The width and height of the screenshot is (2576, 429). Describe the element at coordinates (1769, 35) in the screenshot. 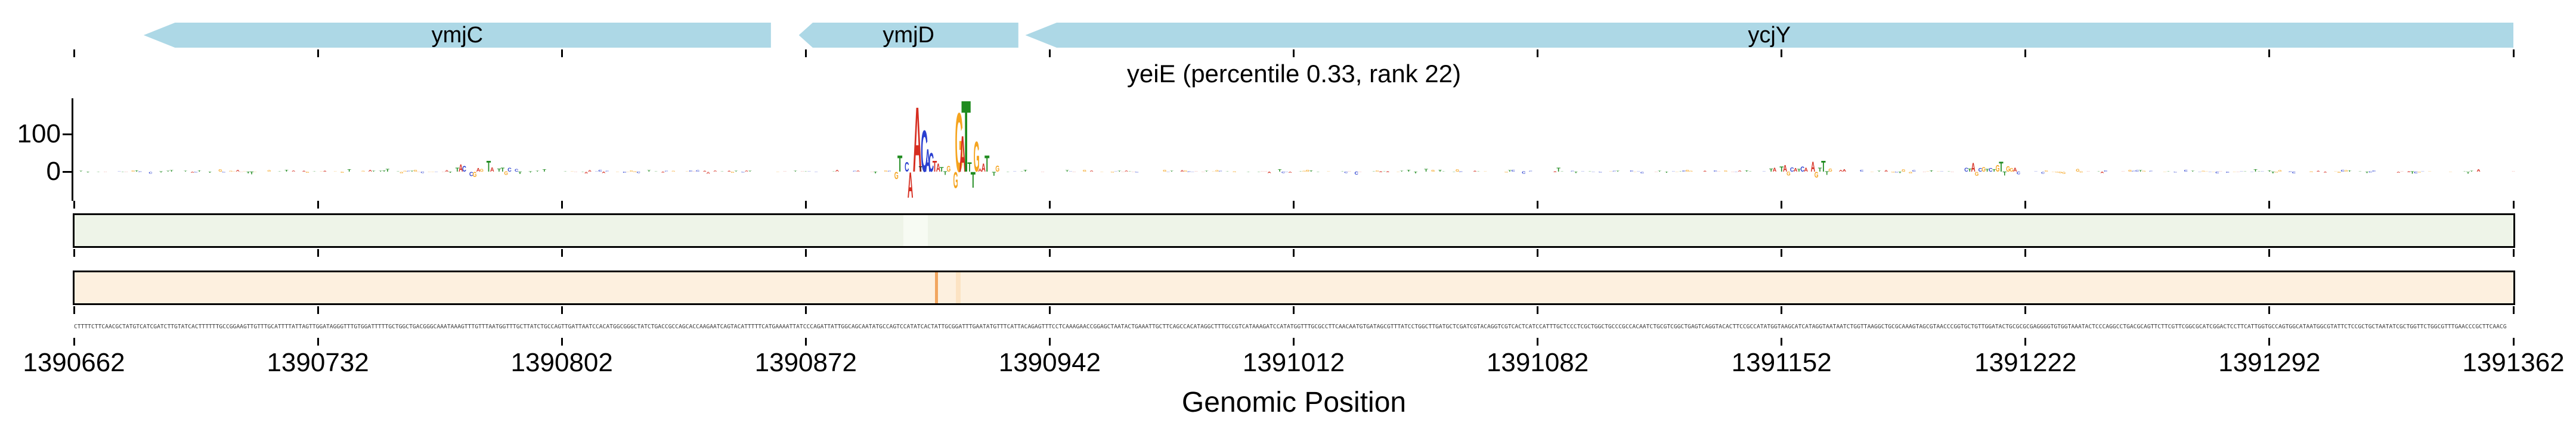

I see `gene-label-ycjY: ycjY` at that location.